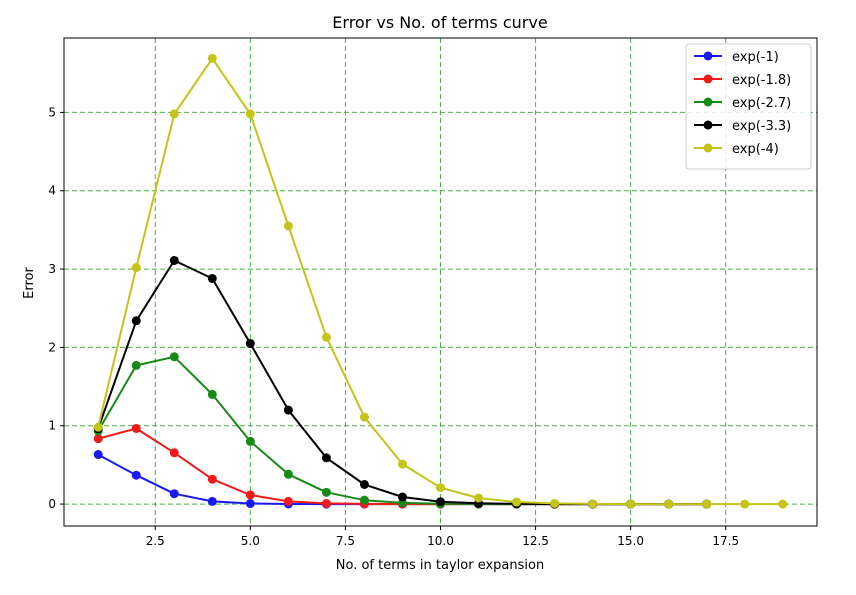 Image resolution: width=856 pixels, height=595 pixels. What do you see at coordinates (440, 565) in the screenshot?
I see `x-axis-label: No. of terms in taylor expansion` at bounding box center [440, 565].